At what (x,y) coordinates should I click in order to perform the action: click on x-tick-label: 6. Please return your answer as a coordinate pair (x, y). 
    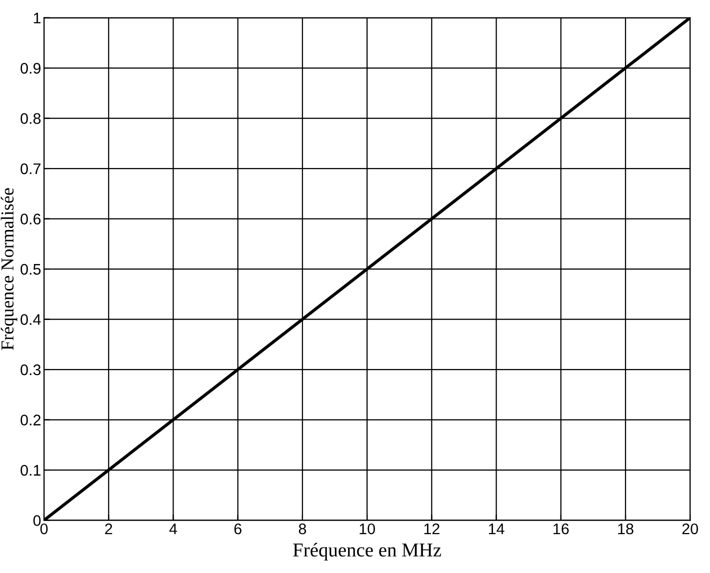
    Looking at the image, I should click on (238, 528).